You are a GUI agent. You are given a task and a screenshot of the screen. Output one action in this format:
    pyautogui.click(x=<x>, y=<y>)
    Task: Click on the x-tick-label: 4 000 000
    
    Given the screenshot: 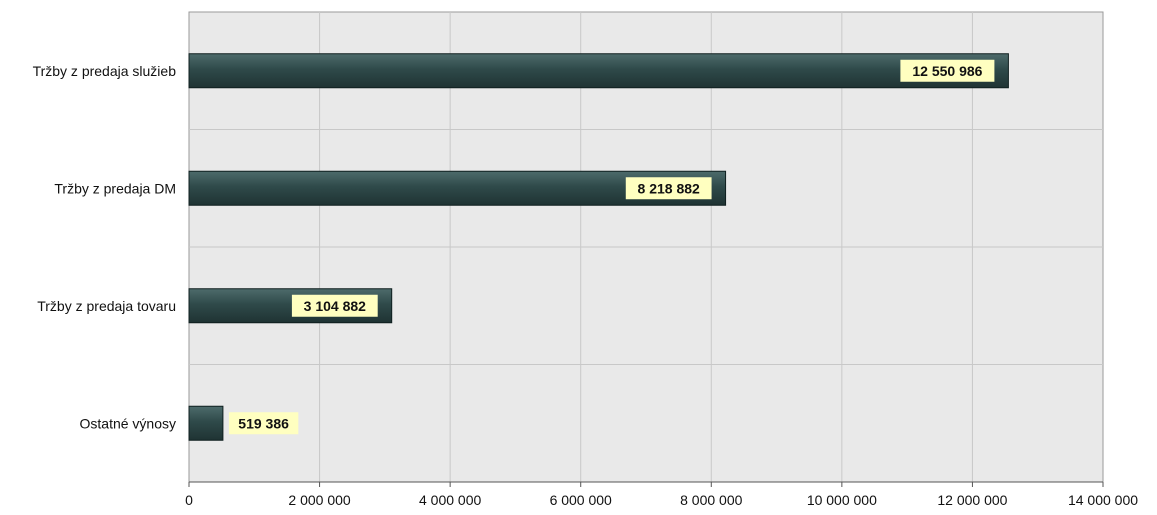 What is the action you would take?
    pyautogui.click(x=450, y=500)
    